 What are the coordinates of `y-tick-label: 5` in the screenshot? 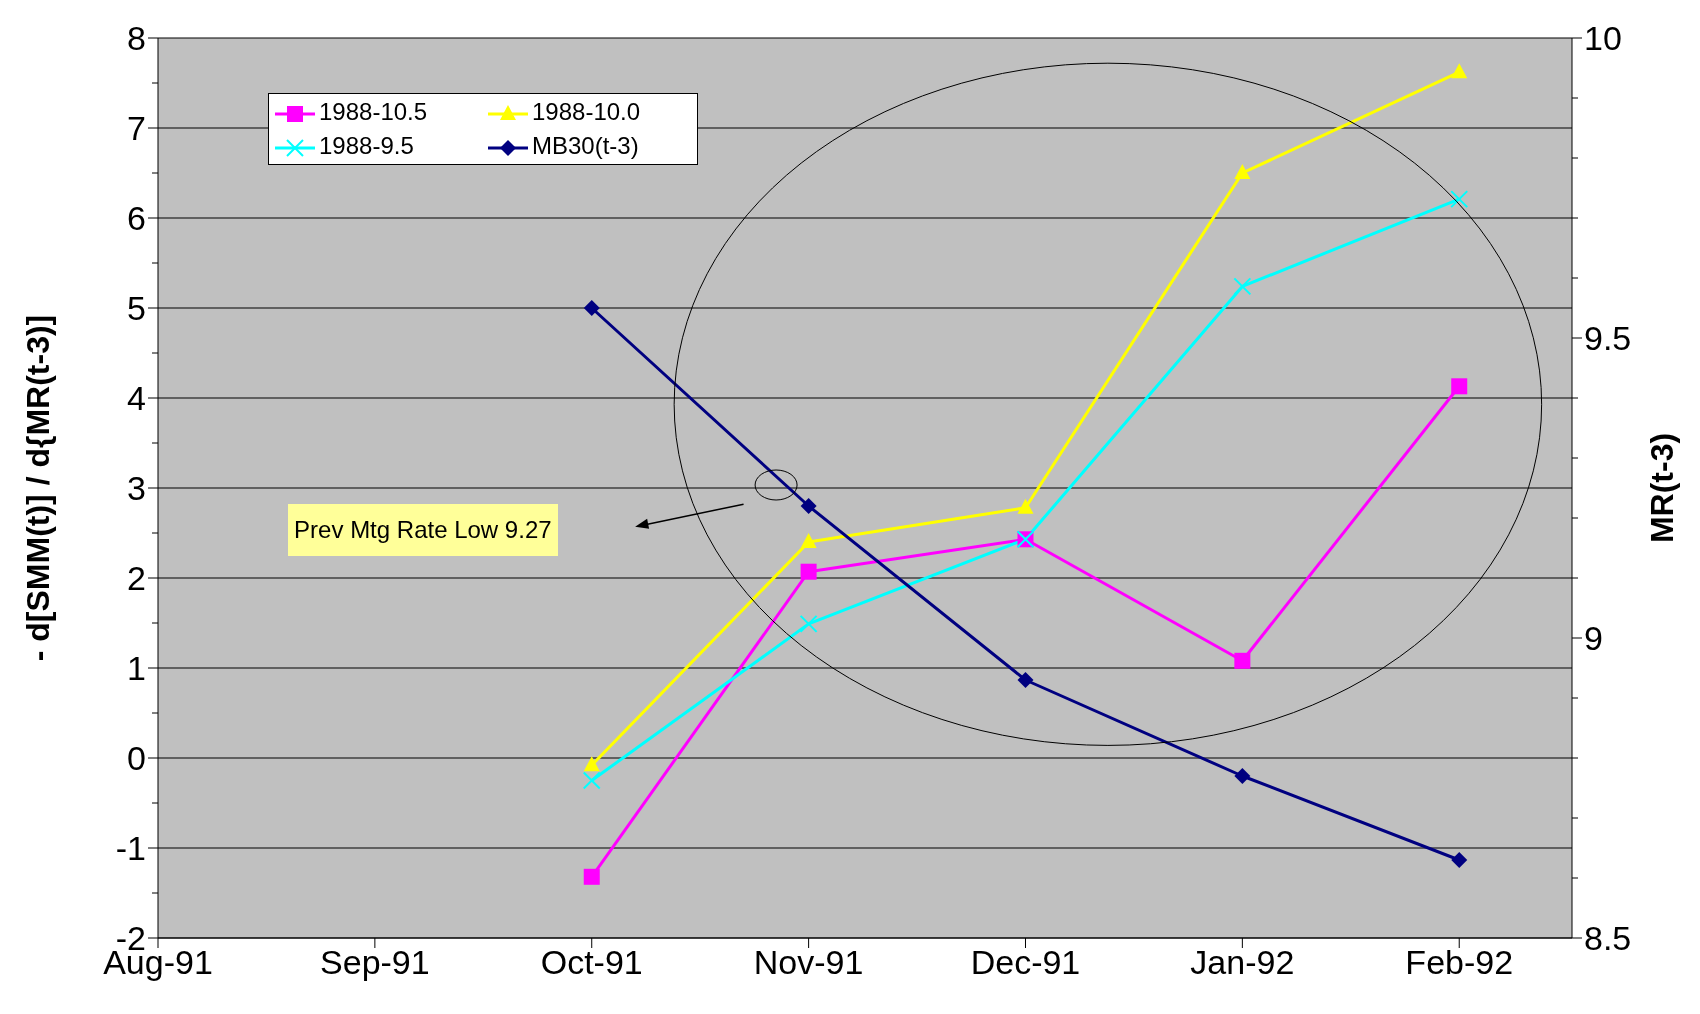 It's located at (136, 308).